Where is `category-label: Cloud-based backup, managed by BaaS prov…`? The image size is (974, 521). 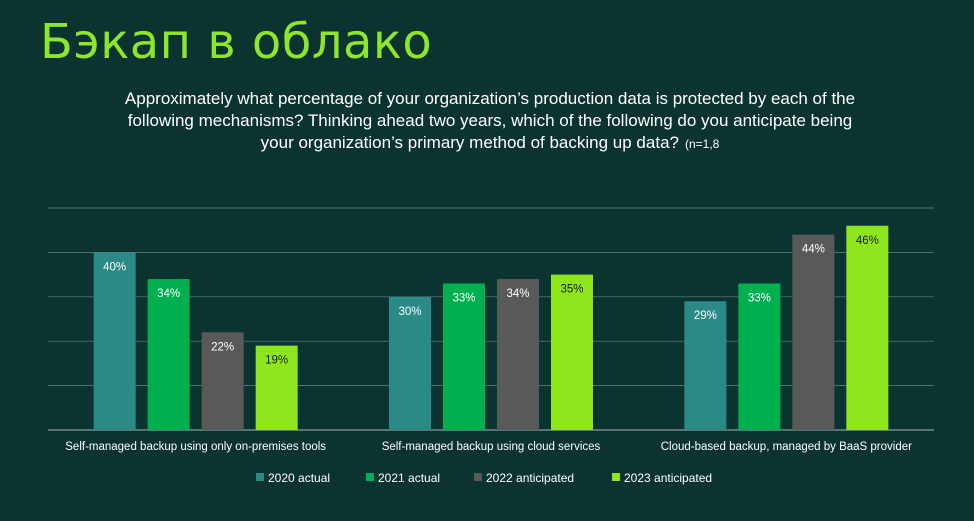 category-label: Cloud-based backup, managed by BaaS prov… is located at coordinates (786, 447).